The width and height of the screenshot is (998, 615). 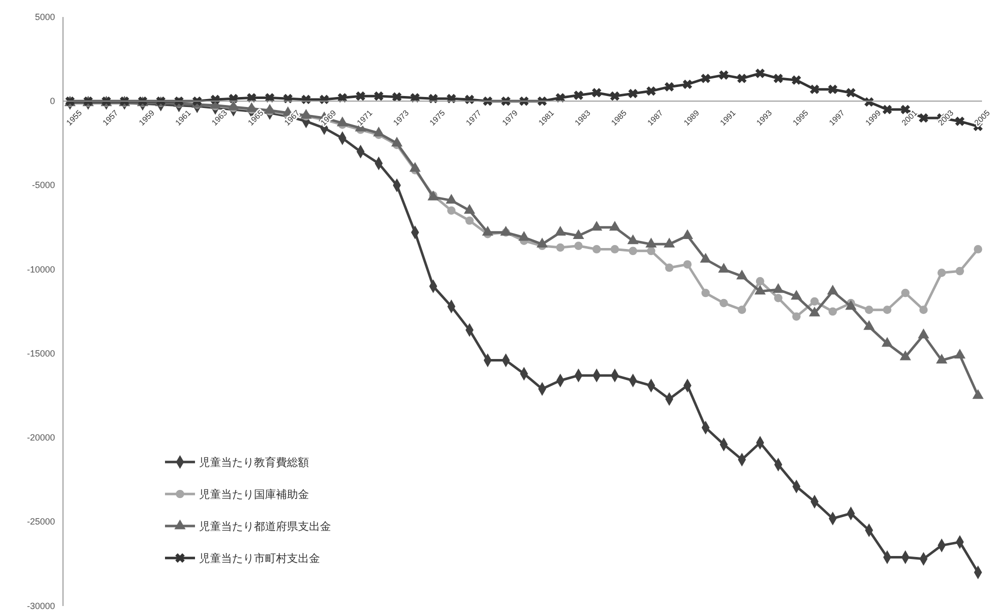 I want to click on y-tick-label: -5000, so click(x=43, y=185).